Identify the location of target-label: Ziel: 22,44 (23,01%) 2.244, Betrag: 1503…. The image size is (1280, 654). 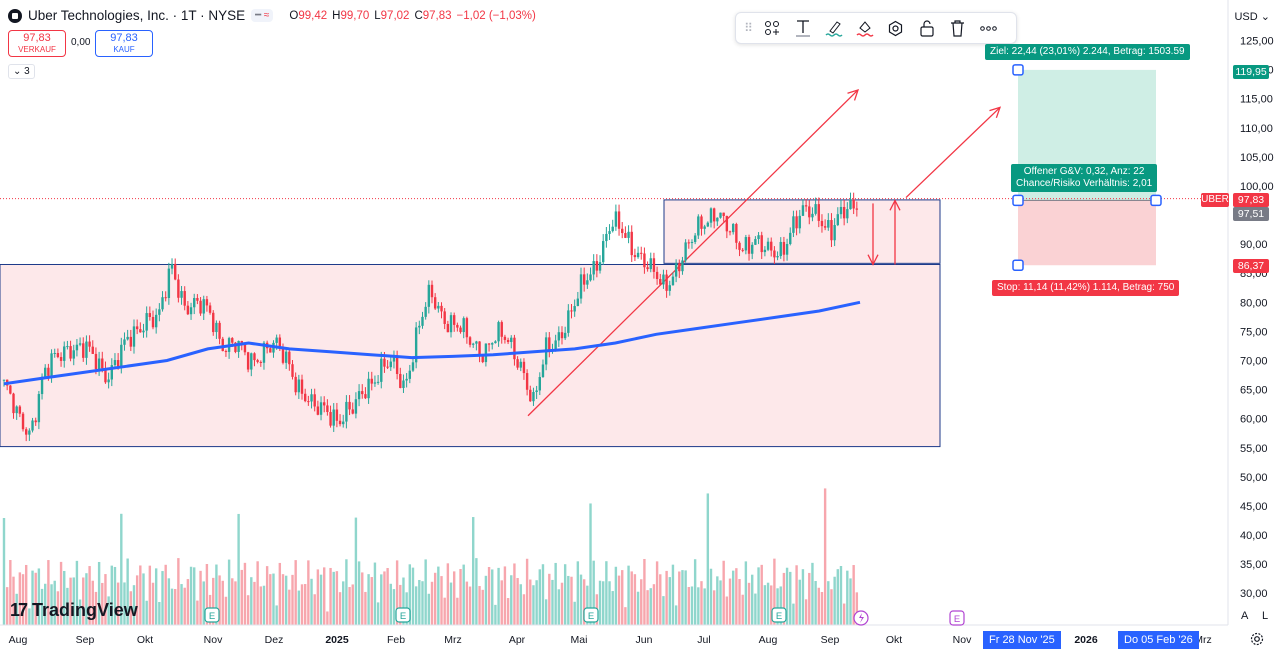
(1087, 52).